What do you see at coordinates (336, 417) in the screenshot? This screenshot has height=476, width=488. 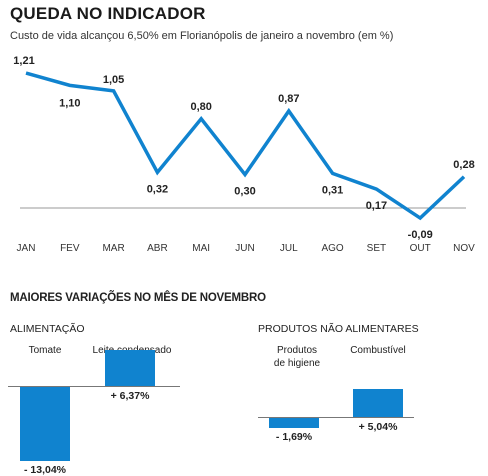 I see `bar-axis-nao-alimentares` at bounding box center [336, 417].